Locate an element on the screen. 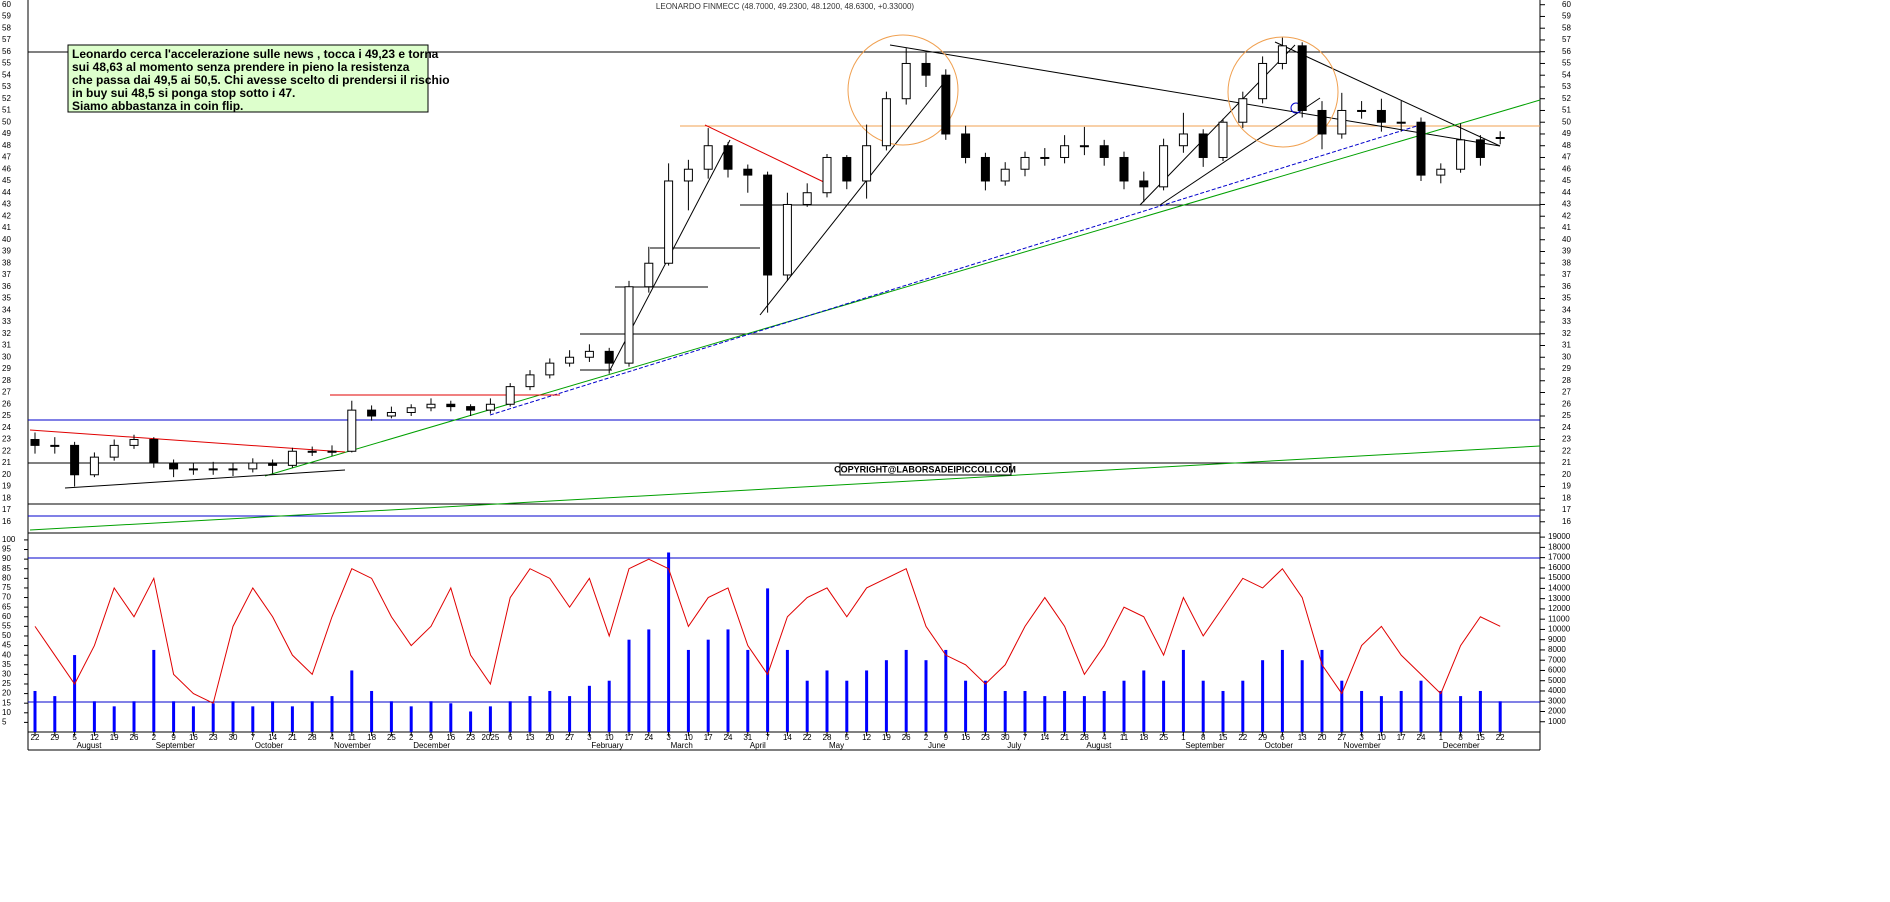 This screenshot has height=902, width=1890. x-tick-label: 12 is located at coordinates (94, 737).